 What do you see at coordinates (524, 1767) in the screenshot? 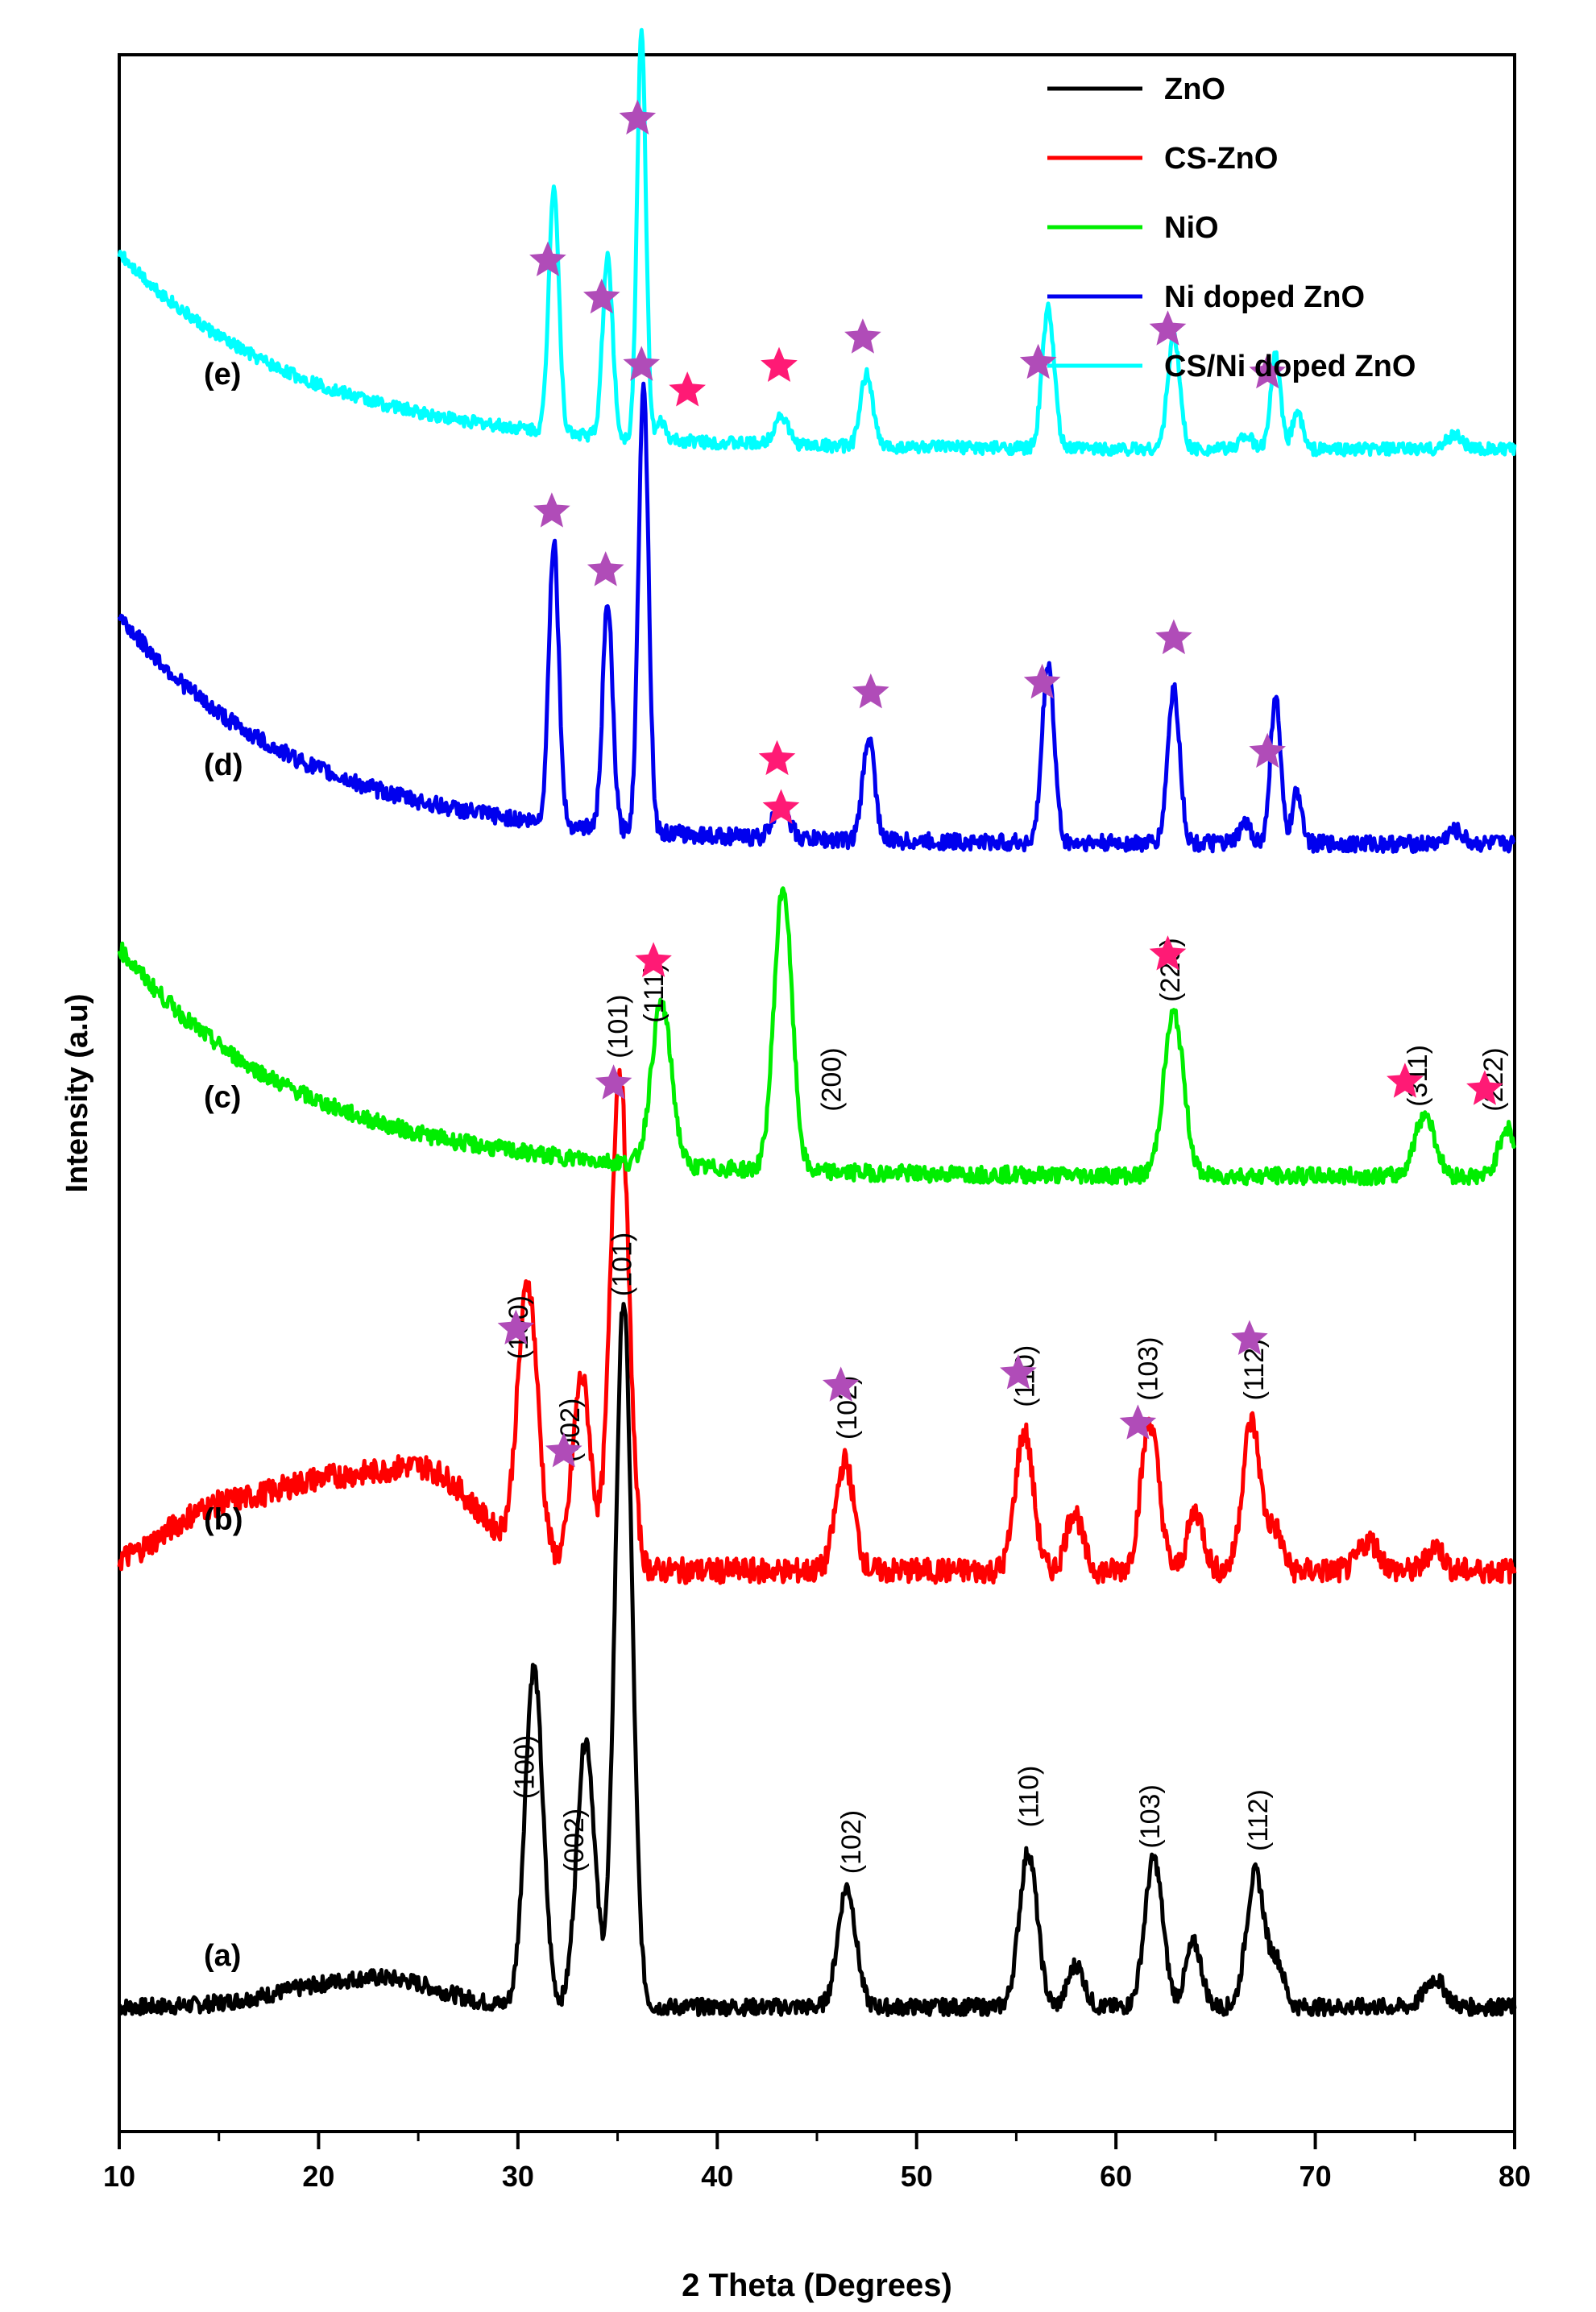
I see `hkl-label: (100)` at bounding box center [524, 1767].